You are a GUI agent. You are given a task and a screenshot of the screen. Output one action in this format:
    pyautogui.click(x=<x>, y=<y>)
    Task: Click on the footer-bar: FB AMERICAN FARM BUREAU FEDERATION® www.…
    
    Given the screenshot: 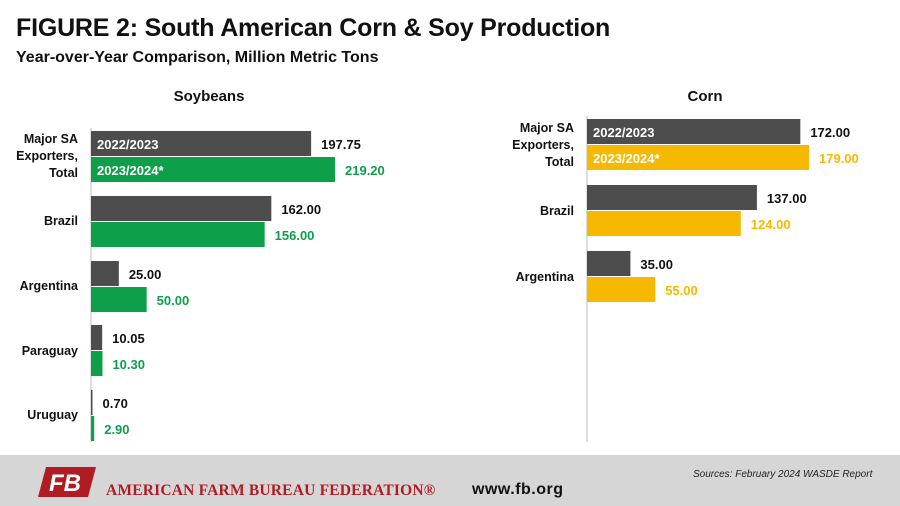 What is the action you would take?
    pyautogui.click(x=450, y=480)
    